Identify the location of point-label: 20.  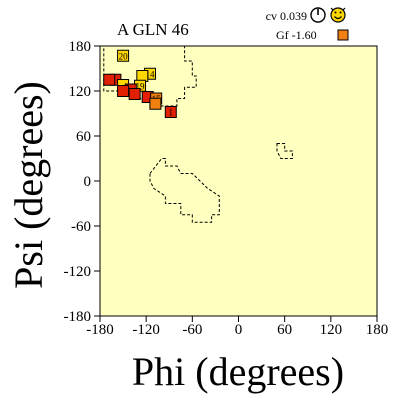
(124, 56).